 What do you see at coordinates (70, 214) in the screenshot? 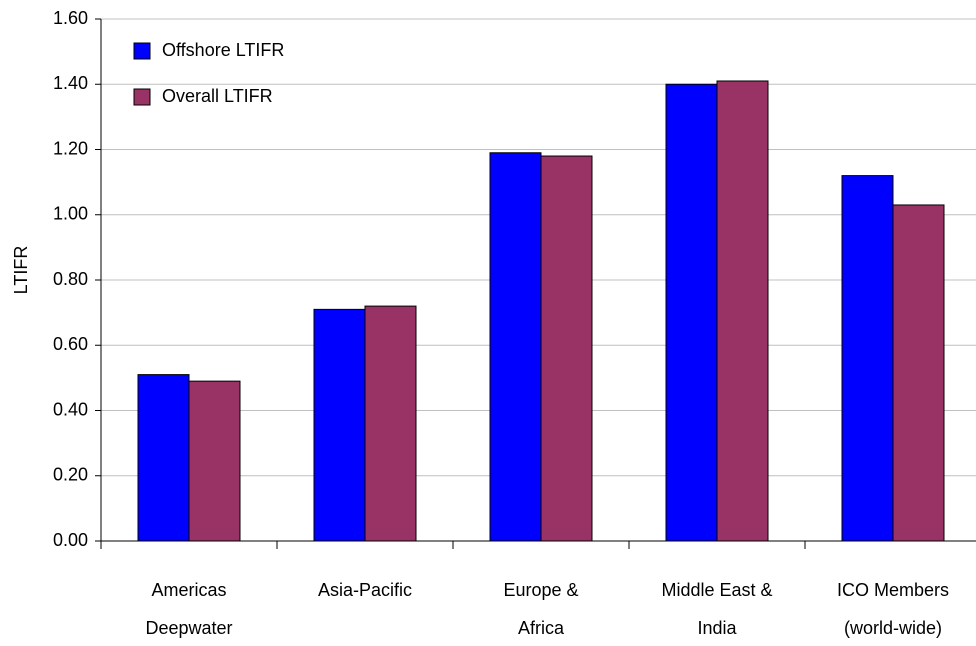
I see `y-tick-label: 1.00` at bounding box center [70, 214].